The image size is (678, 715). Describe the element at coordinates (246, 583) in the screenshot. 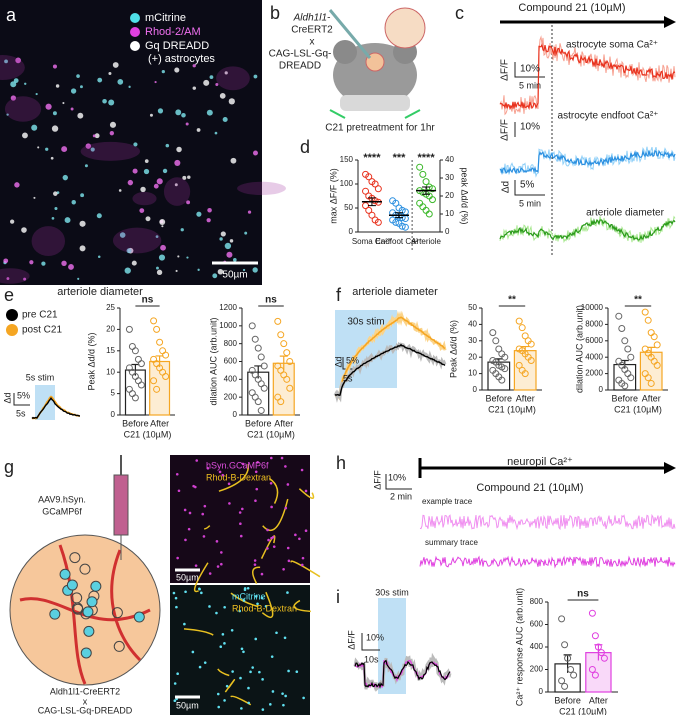

I see `vessels` at that location.